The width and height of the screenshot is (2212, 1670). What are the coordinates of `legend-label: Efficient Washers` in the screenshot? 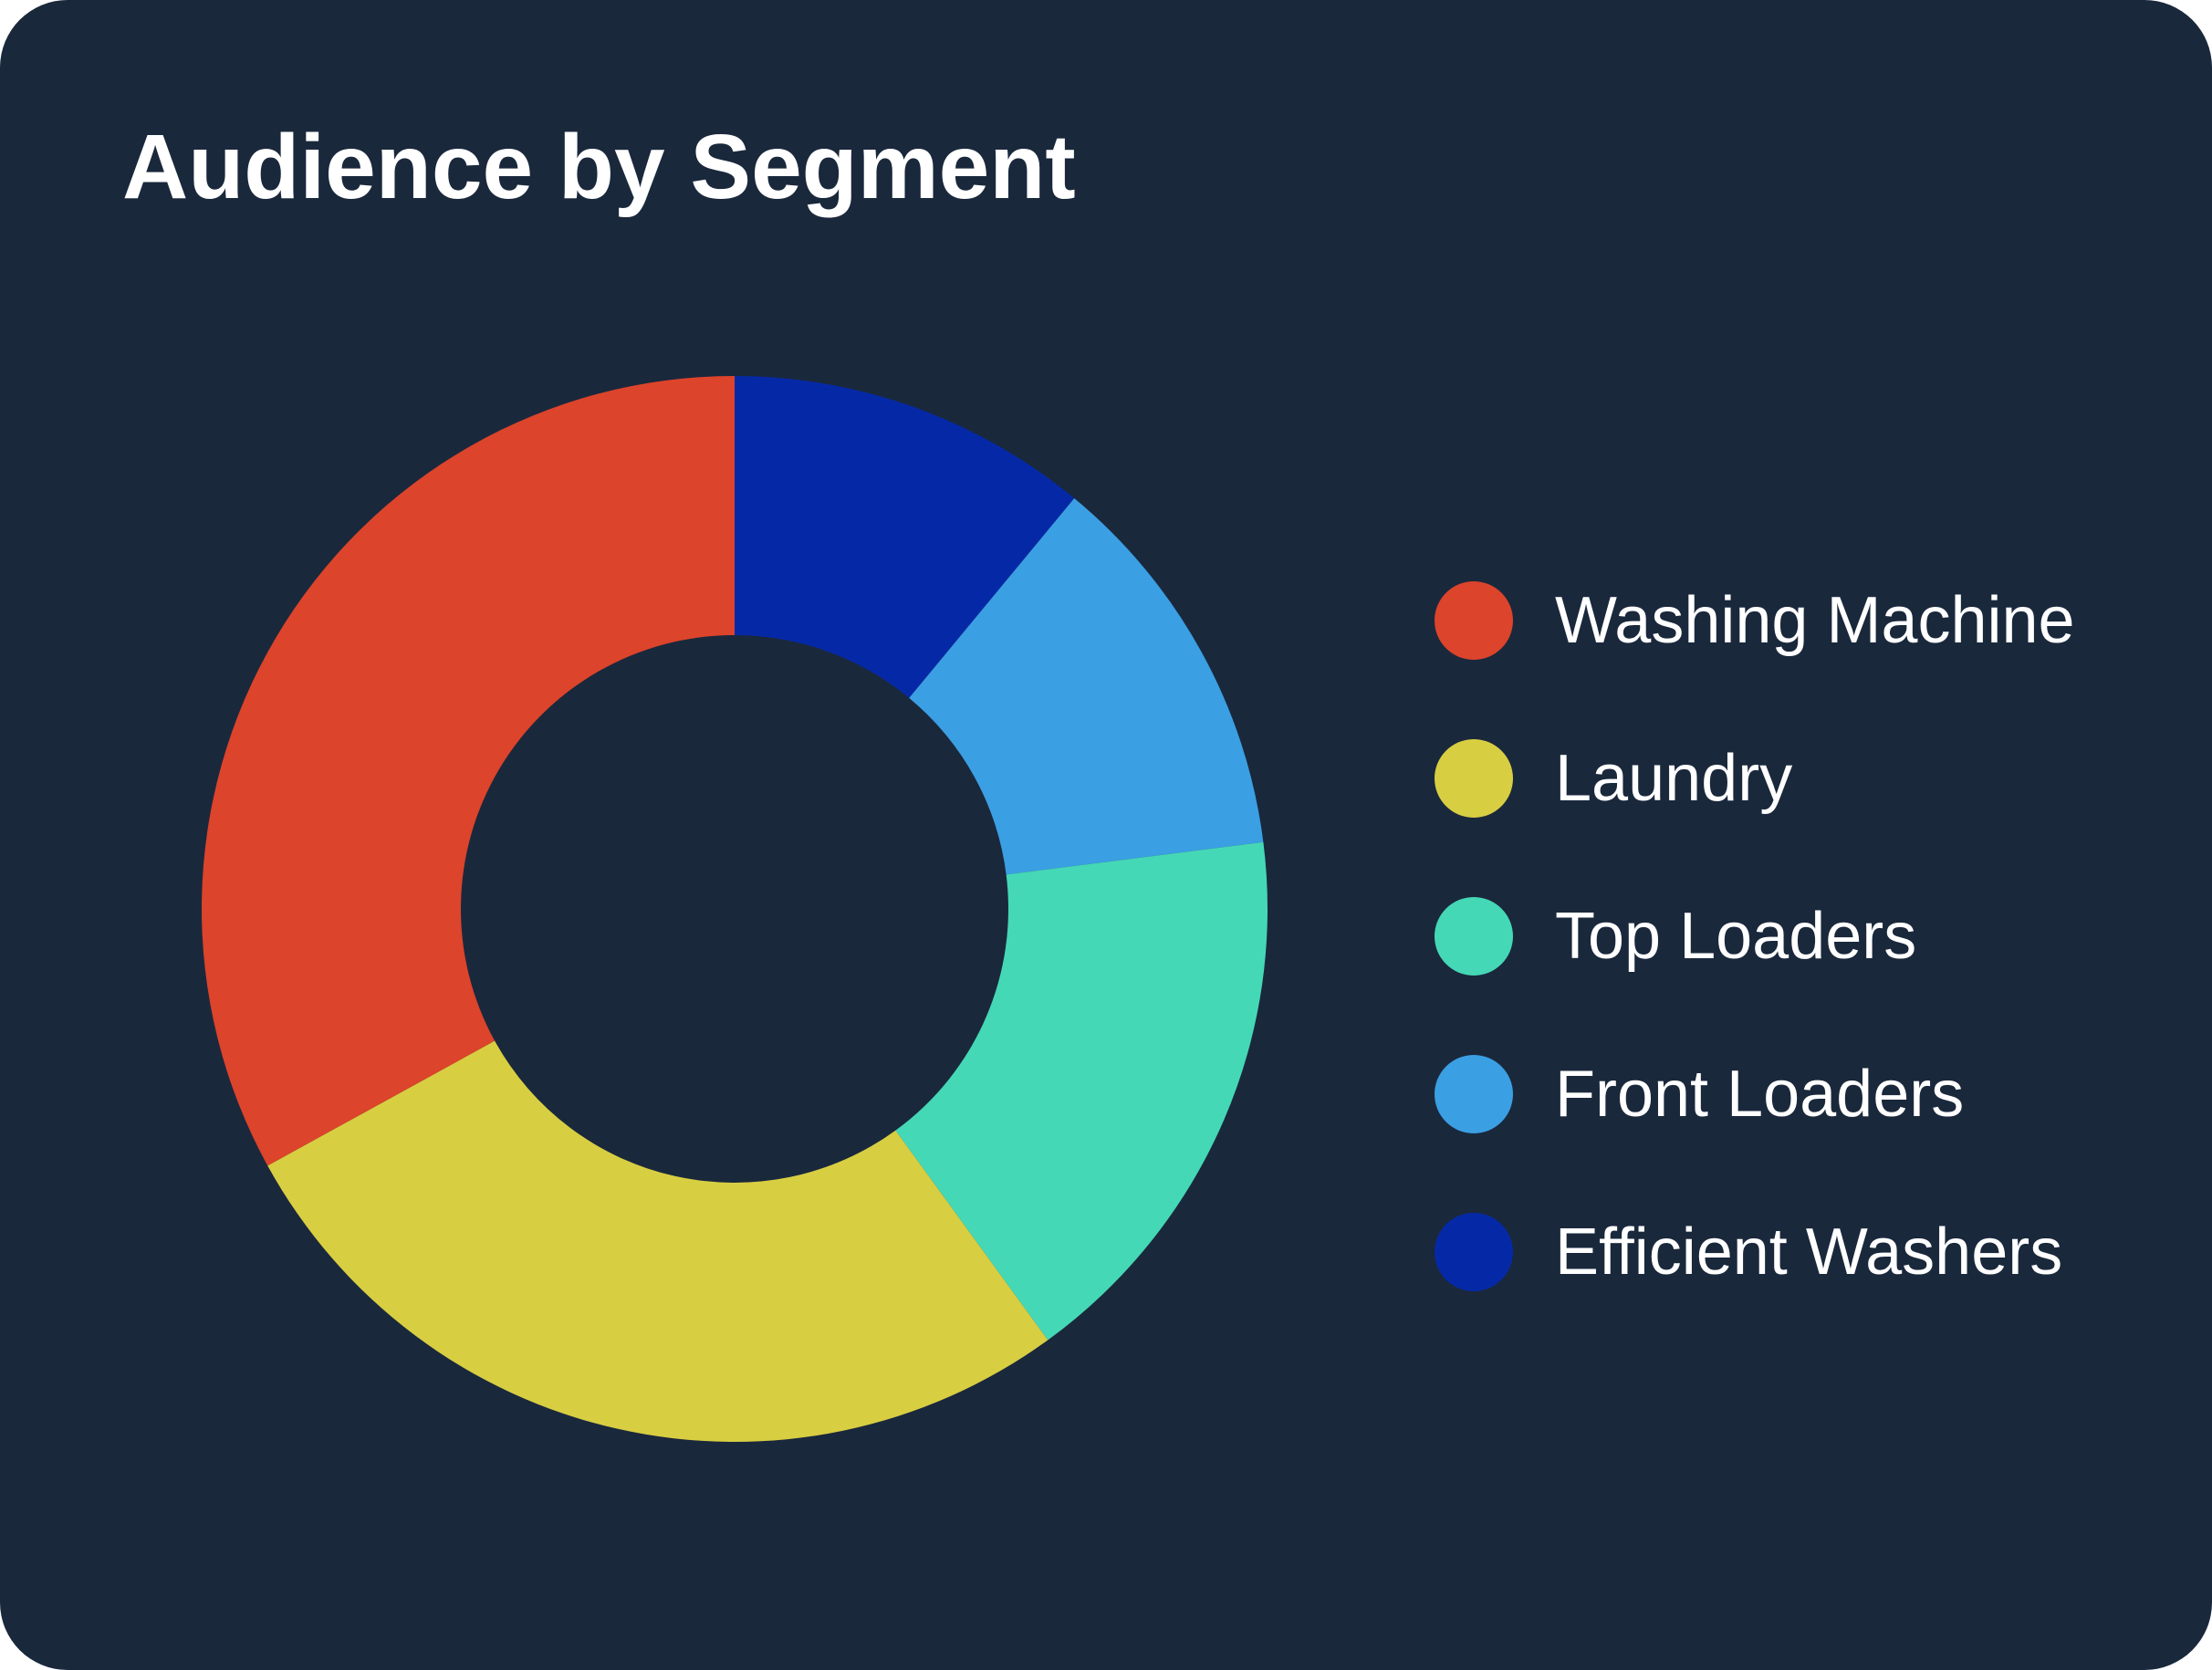 It's located at (1809, 1252).